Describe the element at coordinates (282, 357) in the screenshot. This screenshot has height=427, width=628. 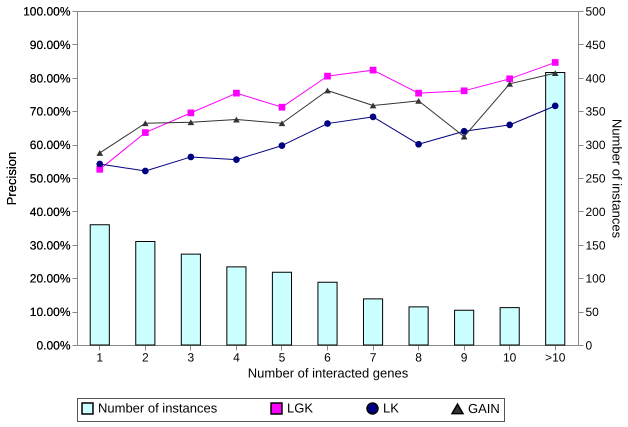
I see `x-tick-label: 5` at that location.